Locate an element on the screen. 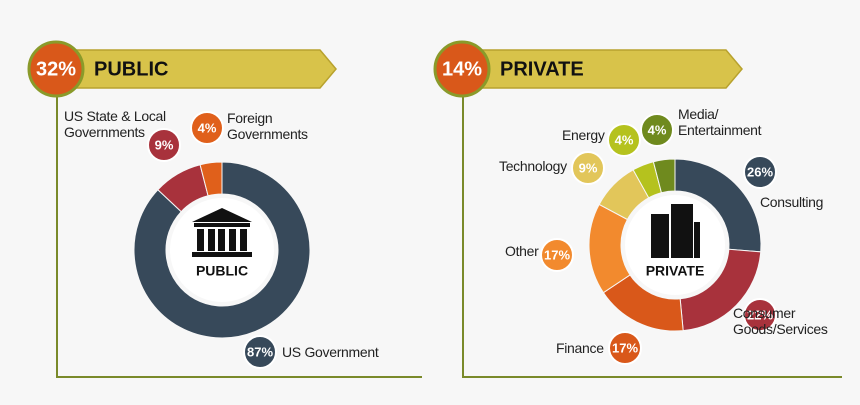 Image resolution: width=860 pixels, height=405 pixels. bank-icon is located at coordinates (222, 232).